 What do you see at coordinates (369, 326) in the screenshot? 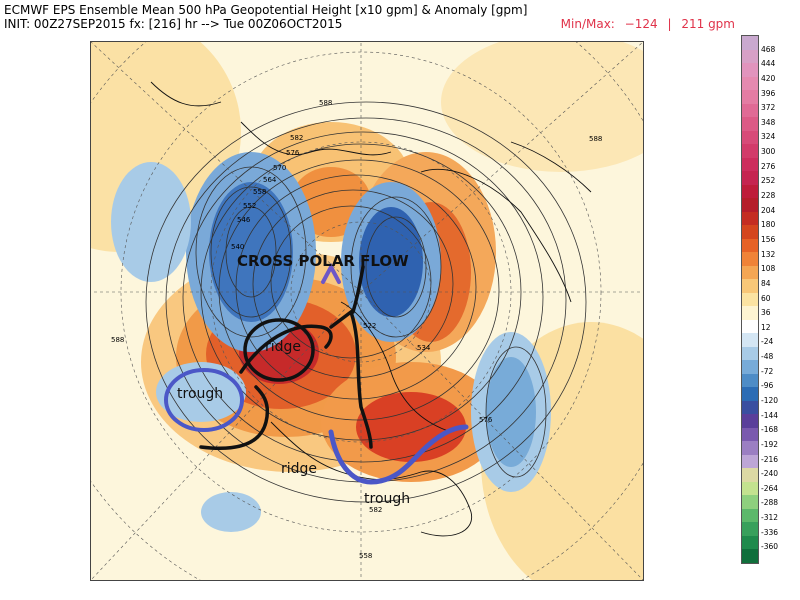
I see `contour-label: 522` at bounding box center [369, 326].